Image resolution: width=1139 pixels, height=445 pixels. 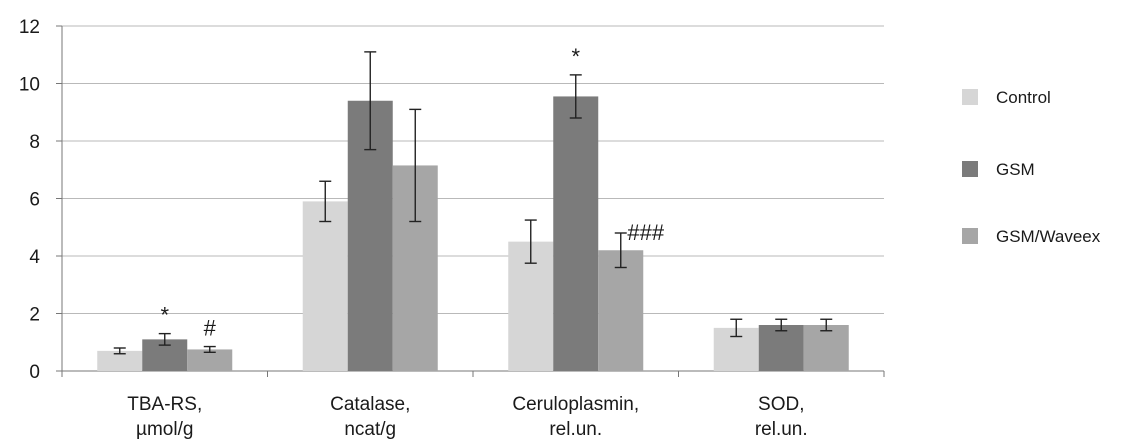 What do you see at coordinates (1048, 236) in the screenshot?
I see `legend-label: GSM/Waveex` at bounding box center [1048, 236].